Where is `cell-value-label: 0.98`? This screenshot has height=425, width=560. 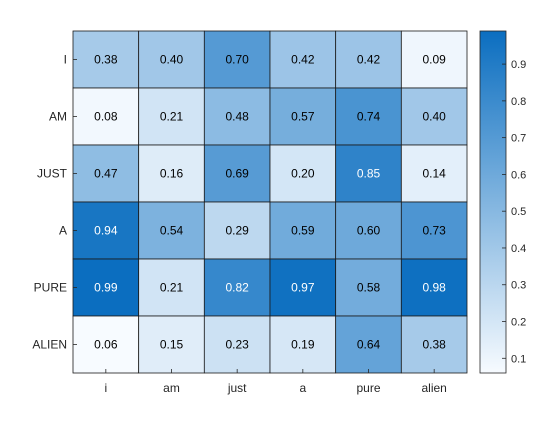
cell-value-label: 0.98 is located at coordinates (434, 288).